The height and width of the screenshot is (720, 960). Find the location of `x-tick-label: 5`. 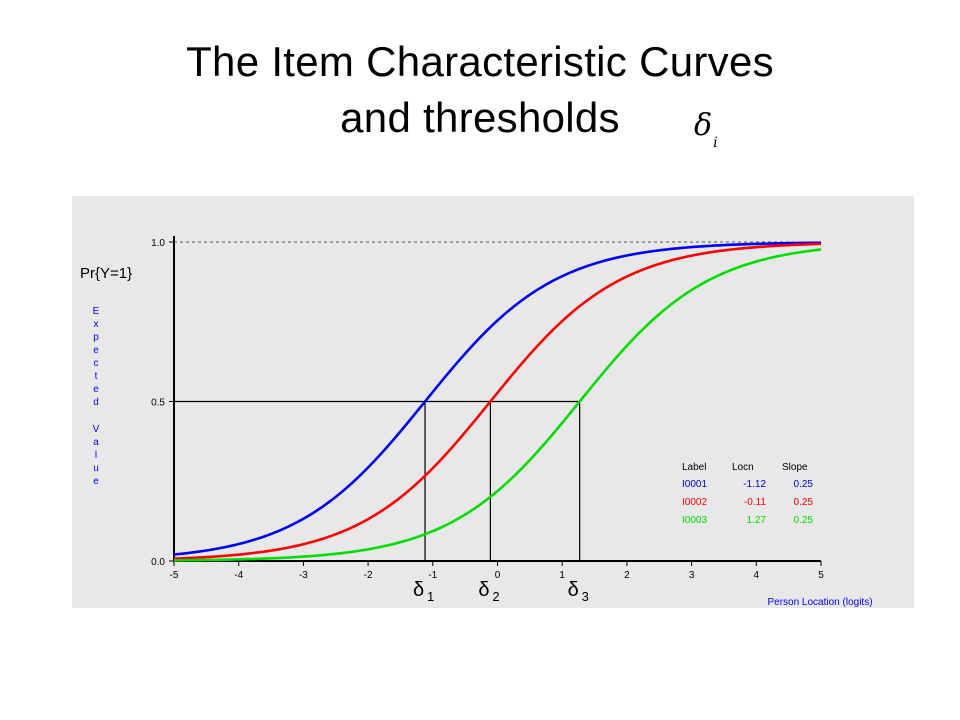

x-tick-label: 5 is located at coordinates (821, 575).